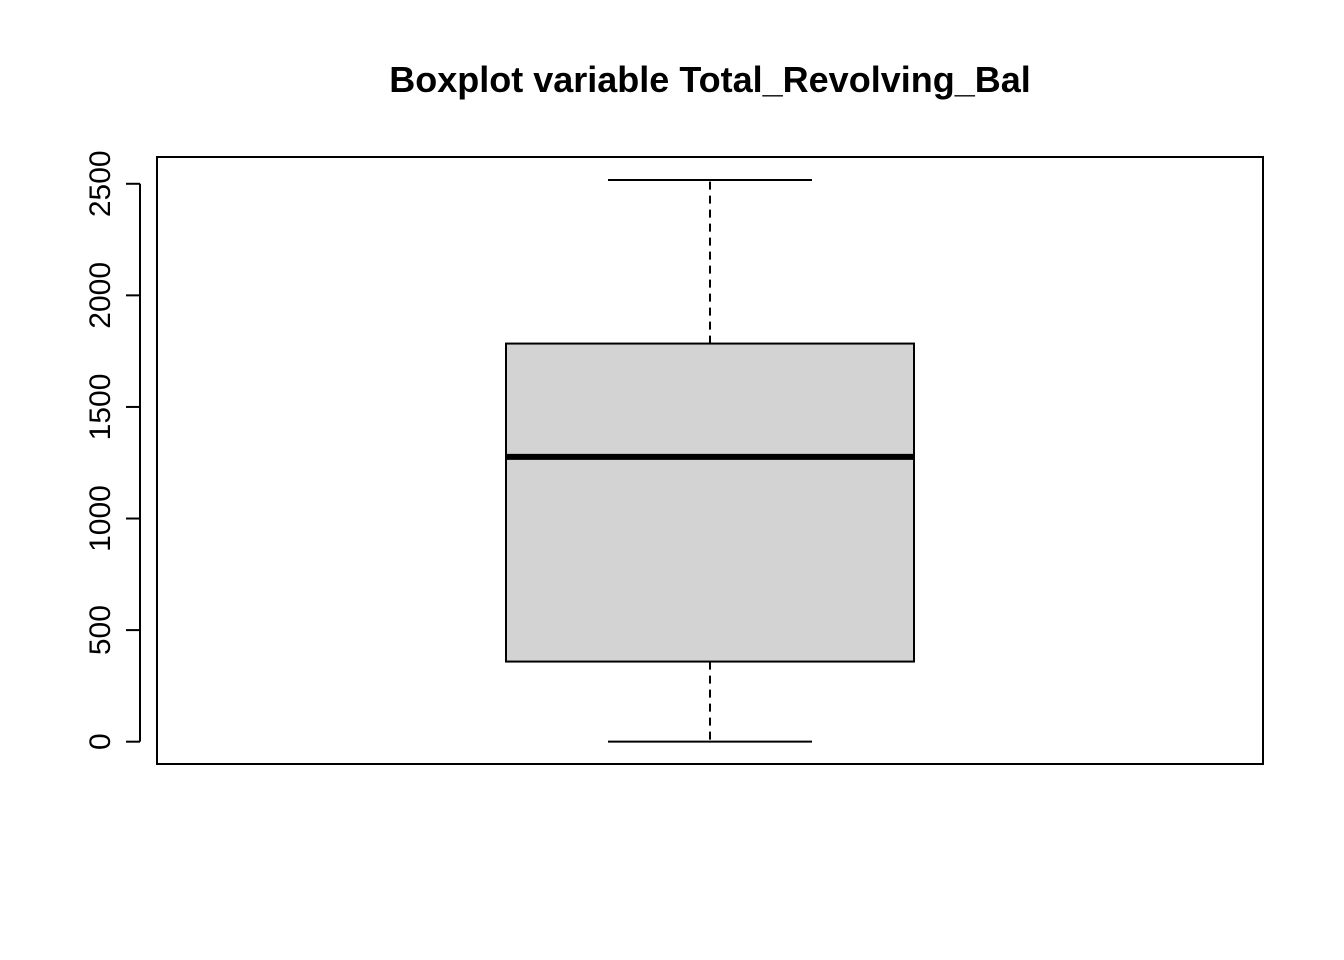 Image resolution: width=1344 pixels, height=960 pixels. What do you see at coordinates (100, 295) in the screenshot?
I see `y-tick-label: 2000` at bounding box center [100, 295].